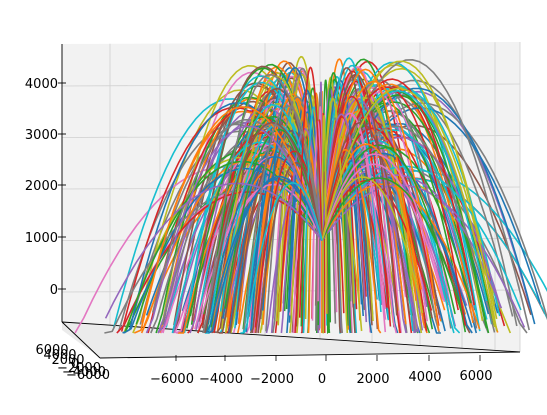 Image resolution: width=547 pixels, height=415 pixels. I want to click on y-tick-label: −4000, so click(84, 372).